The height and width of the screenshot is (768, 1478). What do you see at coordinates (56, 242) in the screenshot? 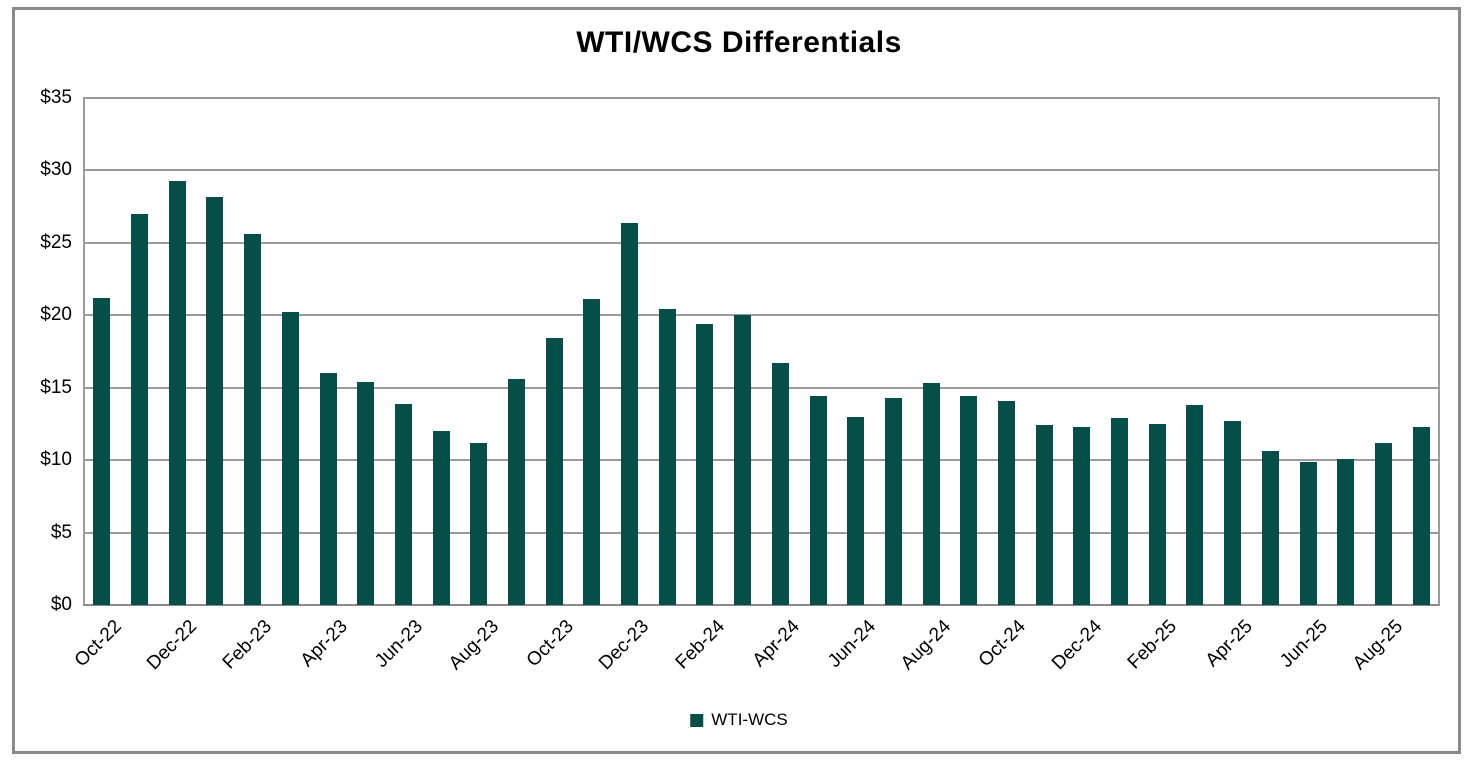
I see `y-axis-tick-label: $25` at bounding box center [56, 242].